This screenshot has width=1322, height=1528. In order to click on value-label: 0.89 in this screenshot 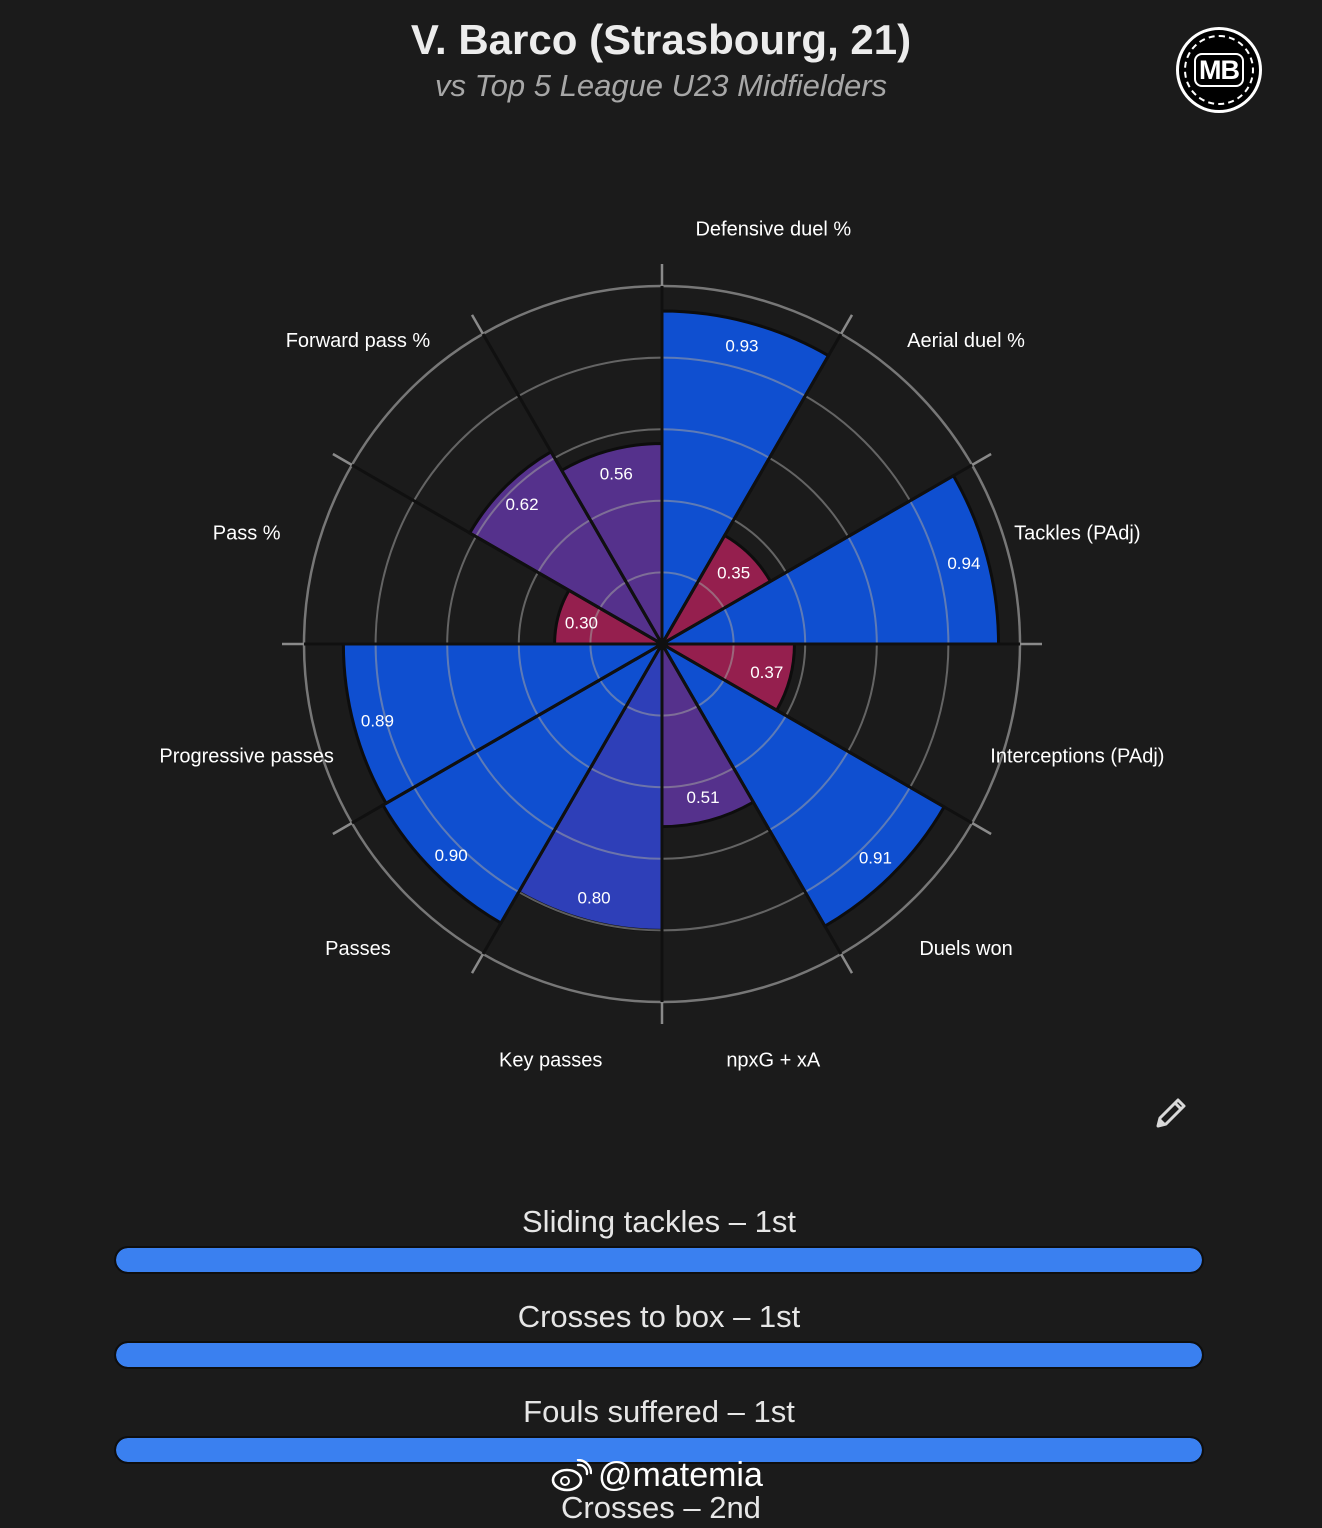, I will do `click(377, 720)`.